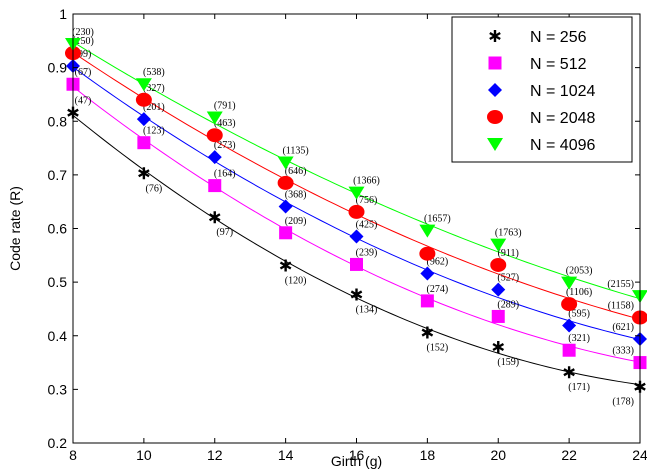  I want to click on point-annotation: (76), so click(154, 188).